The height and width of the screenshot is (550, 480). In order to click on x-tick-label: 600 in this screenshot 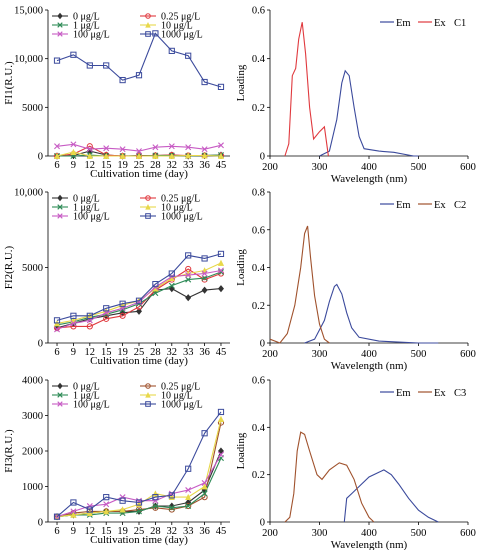, I will do `click(468, 167)`.